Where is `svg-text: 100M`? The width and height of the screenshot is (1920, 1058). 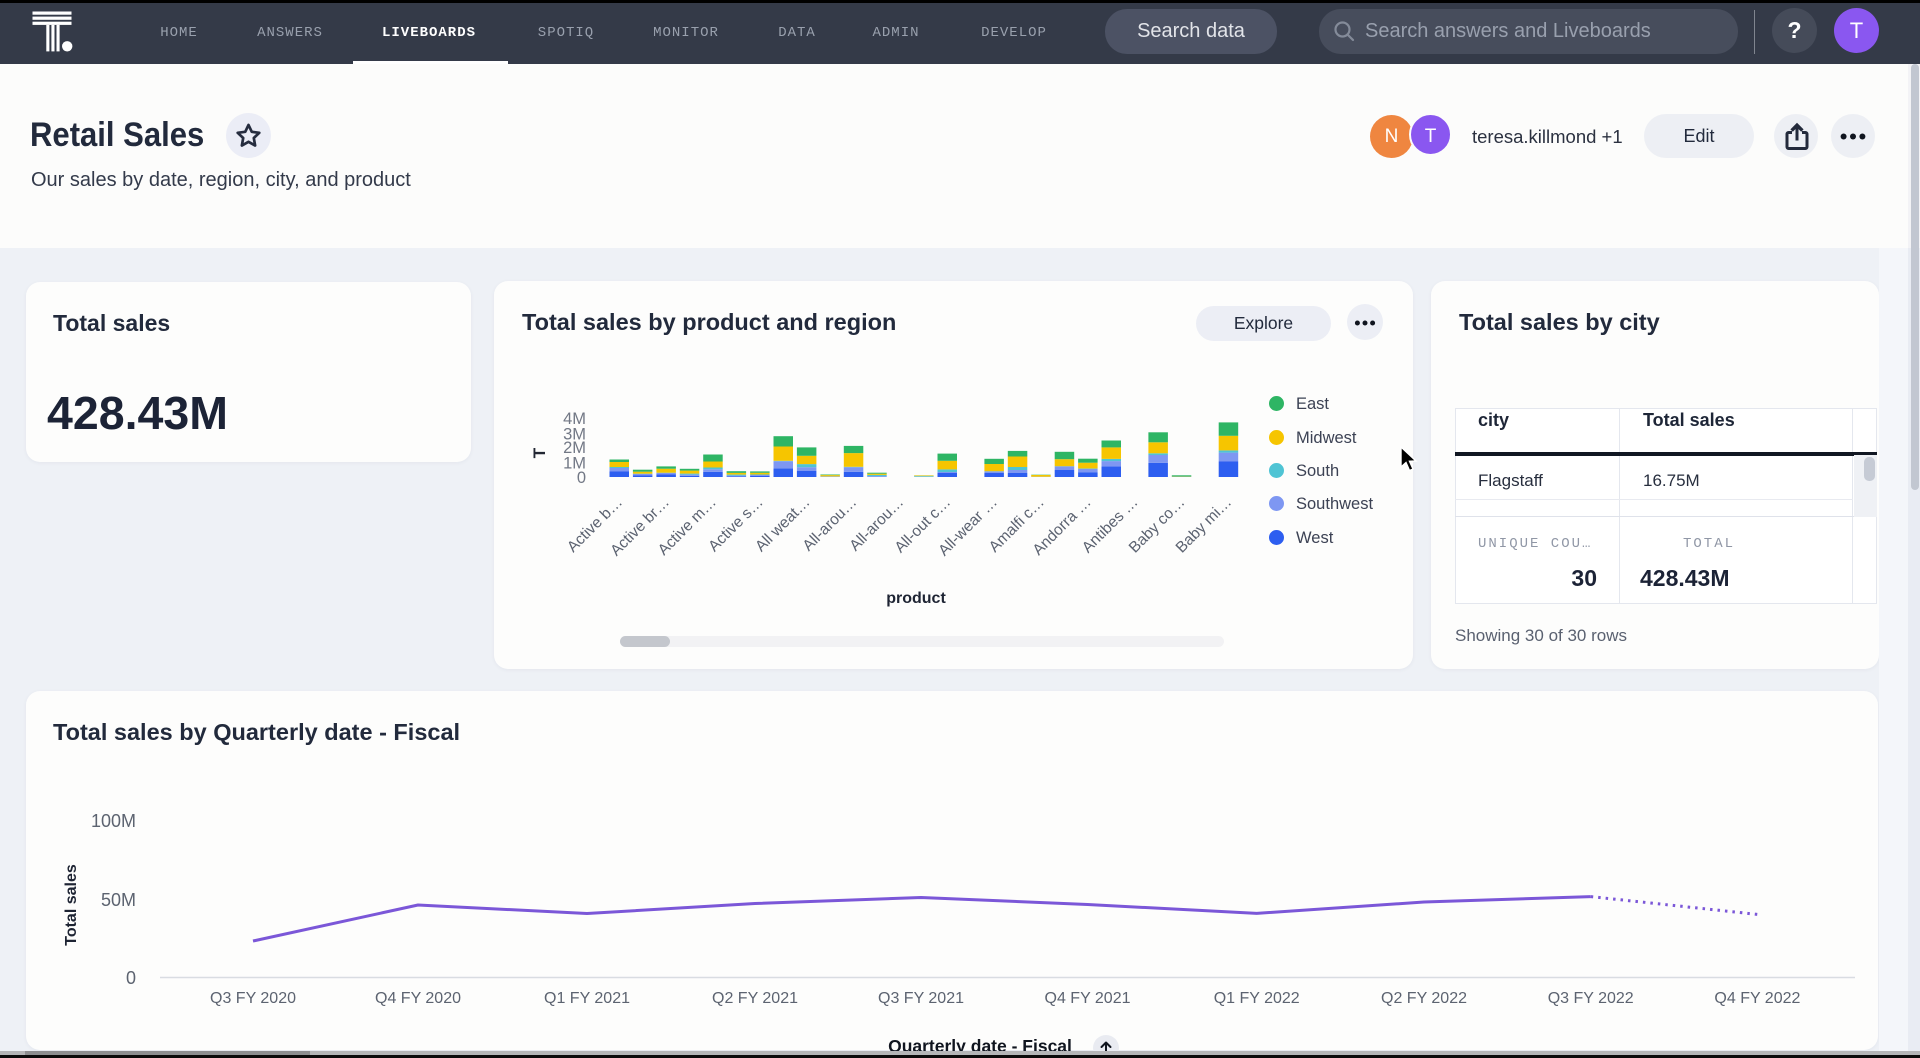 svg-text: 100M is located at coordinates (113, 821).